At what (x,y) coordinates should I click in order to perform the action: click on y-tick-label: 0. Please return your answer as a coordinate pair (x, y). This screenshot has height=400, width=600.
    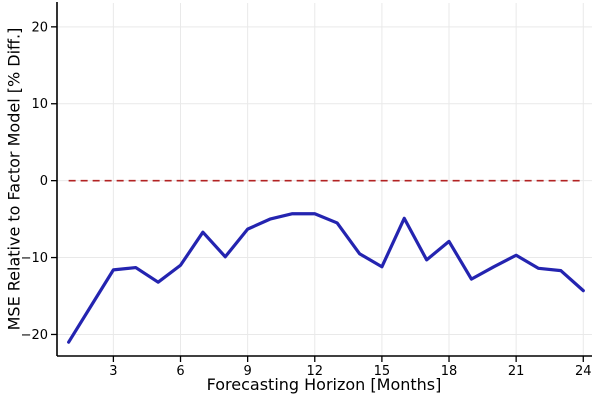
    Looking at the image, I should click on (44, 181).